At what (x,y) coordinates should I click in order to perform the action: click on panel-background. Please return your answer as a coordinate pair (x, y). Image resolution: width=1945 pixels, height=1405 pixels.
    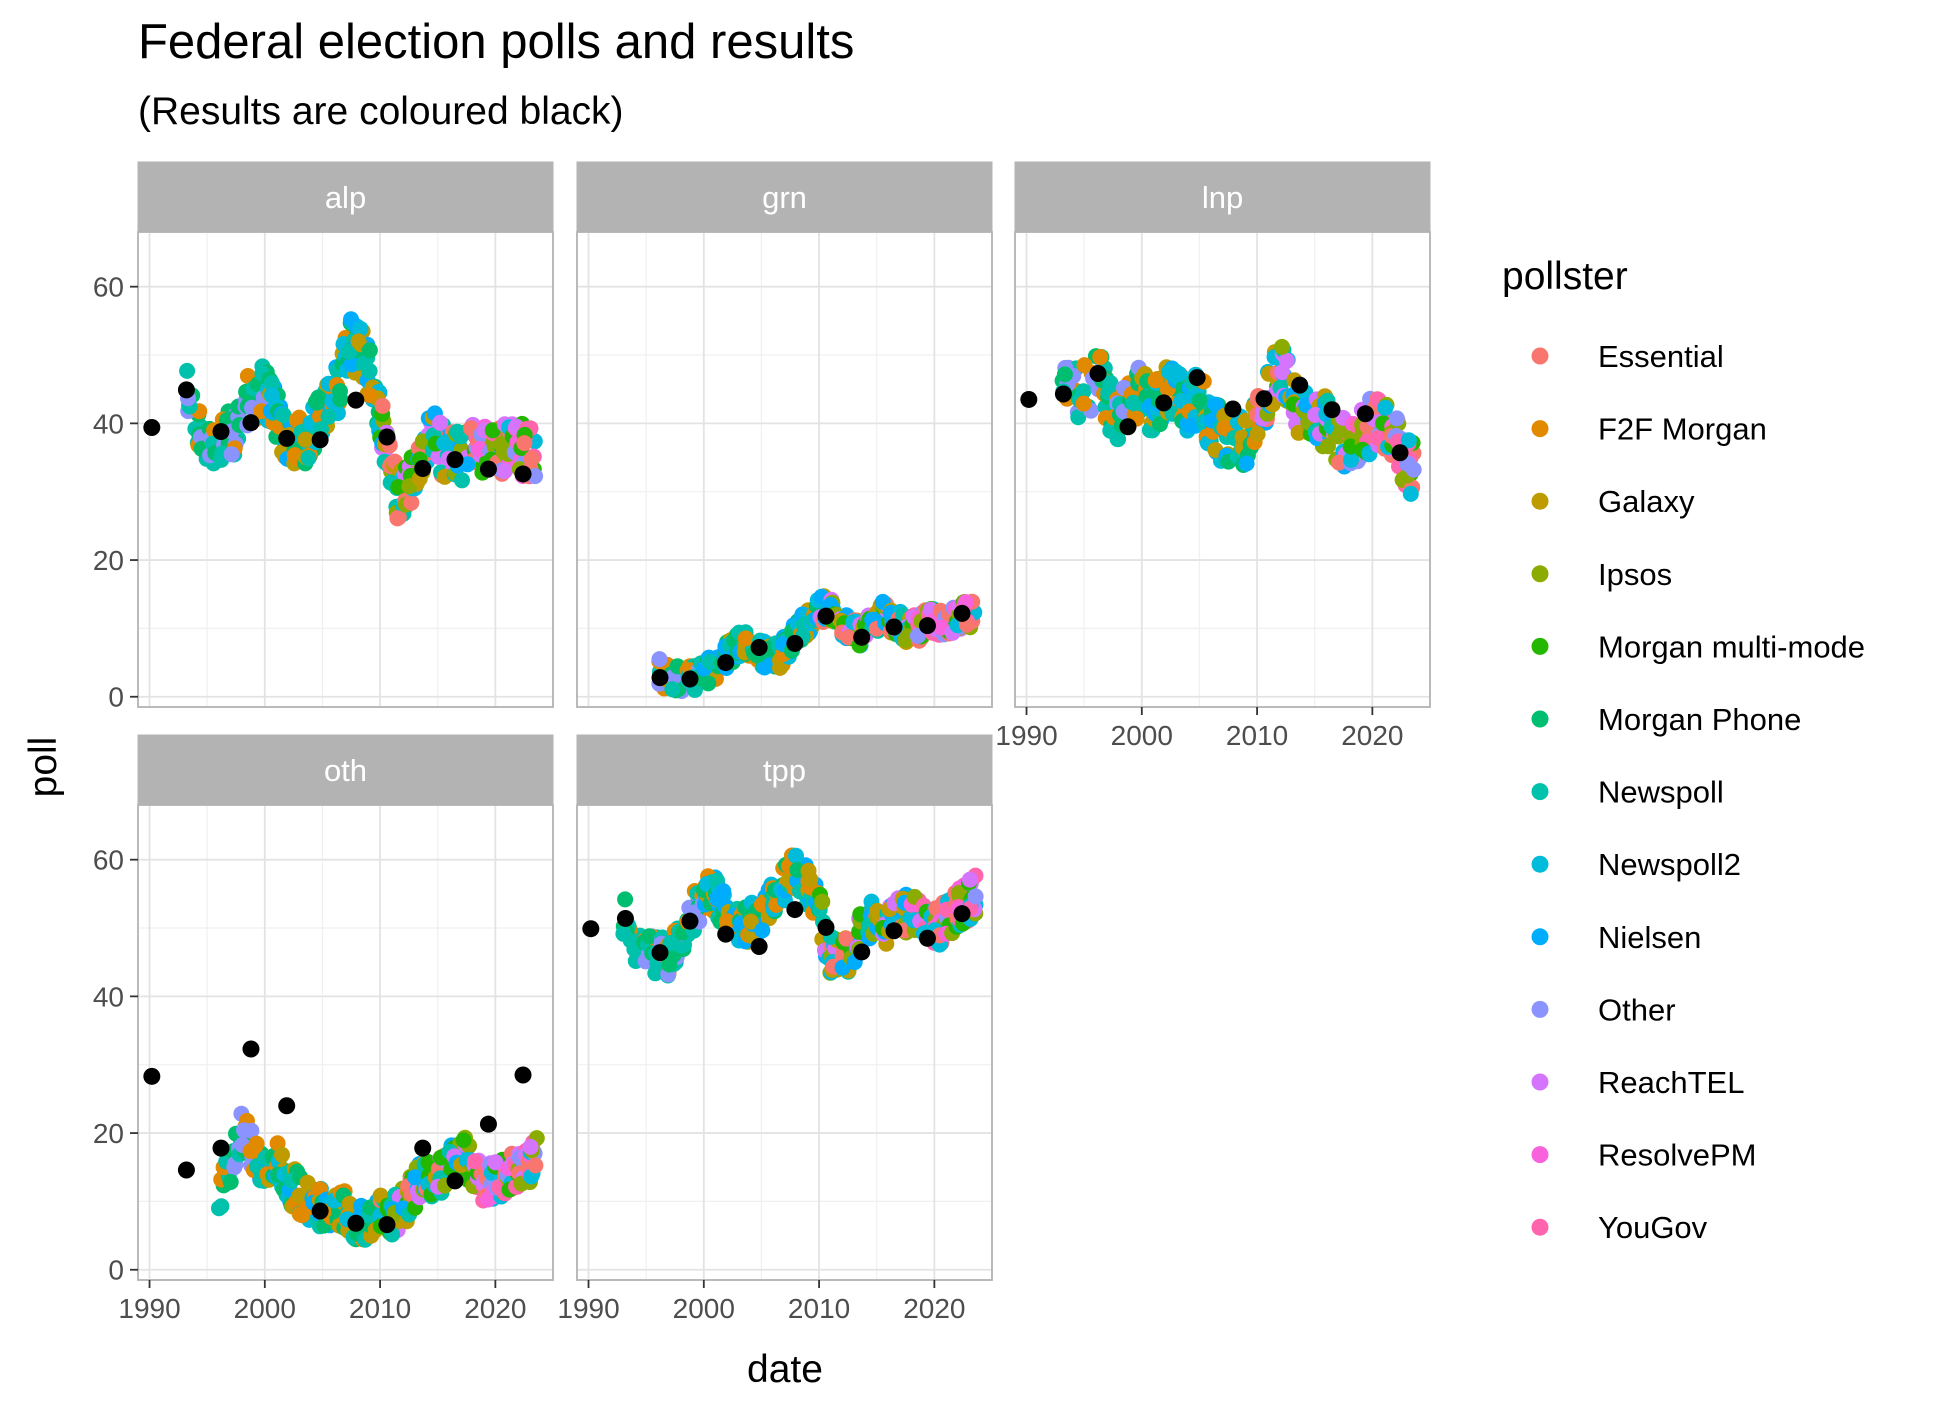
    Looking at the image, I should click on (1222, 469).